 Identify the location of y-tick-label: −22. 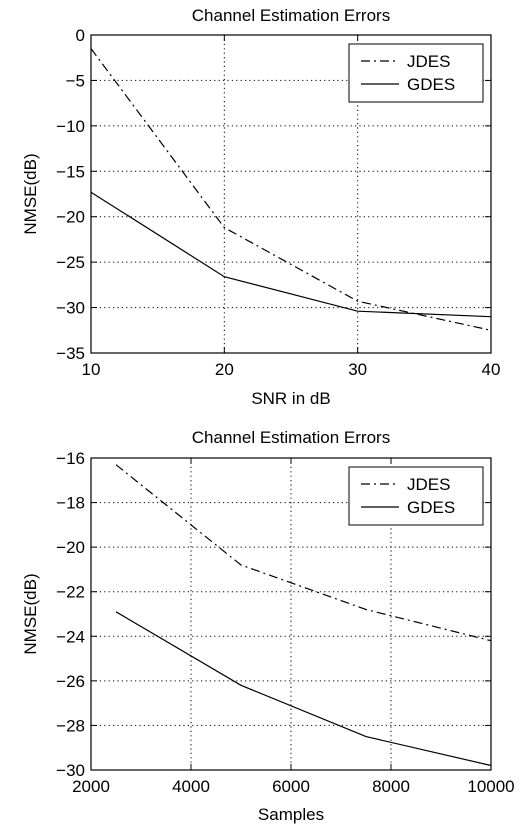
(70, 592).